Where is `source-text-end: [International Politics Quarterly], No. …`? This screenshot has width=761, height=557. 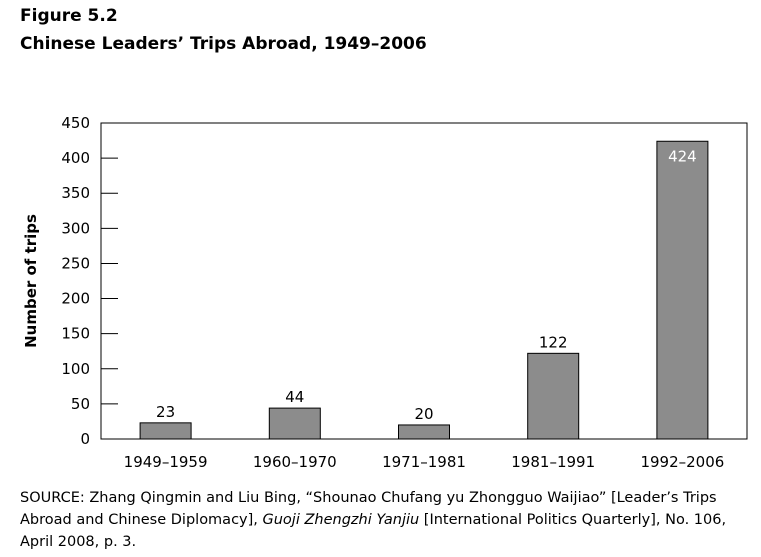
source-text-end: [International Politics Quarterly], No. … is located at coordinates (373, 531).